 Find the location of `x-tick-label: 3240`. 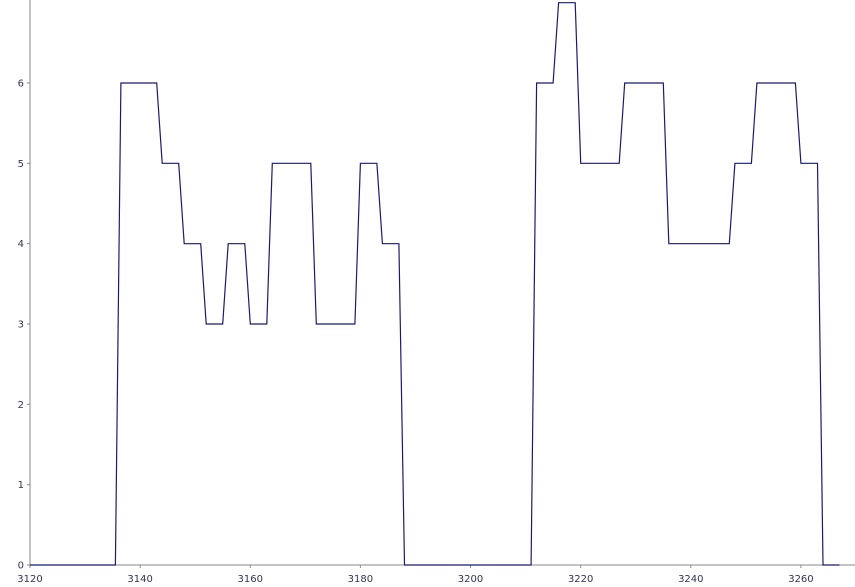

x-tick-label: 3240 is located at coordinates (690, 579).